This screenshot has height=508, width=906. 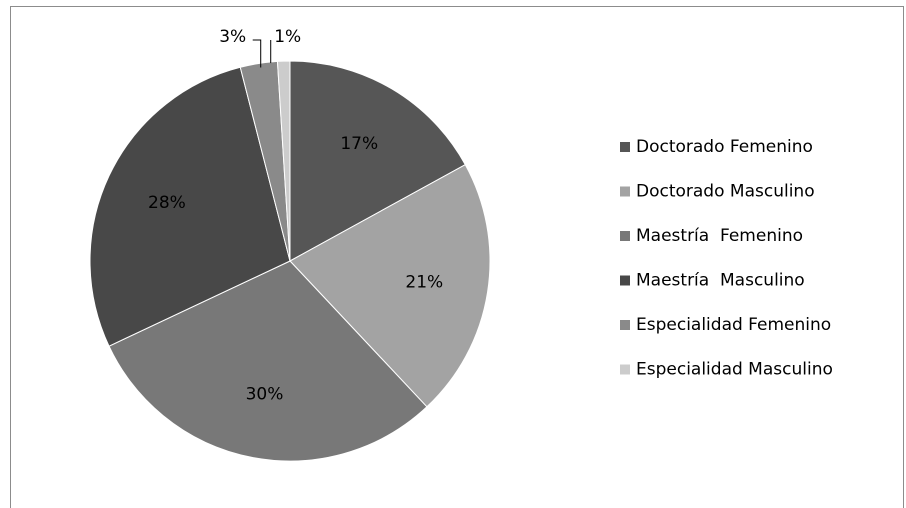 What do you see at coordinates (733, 325) in the screenshot?
I see `legend-label: Especialidad Femenino` at bounding box center [733, 325].